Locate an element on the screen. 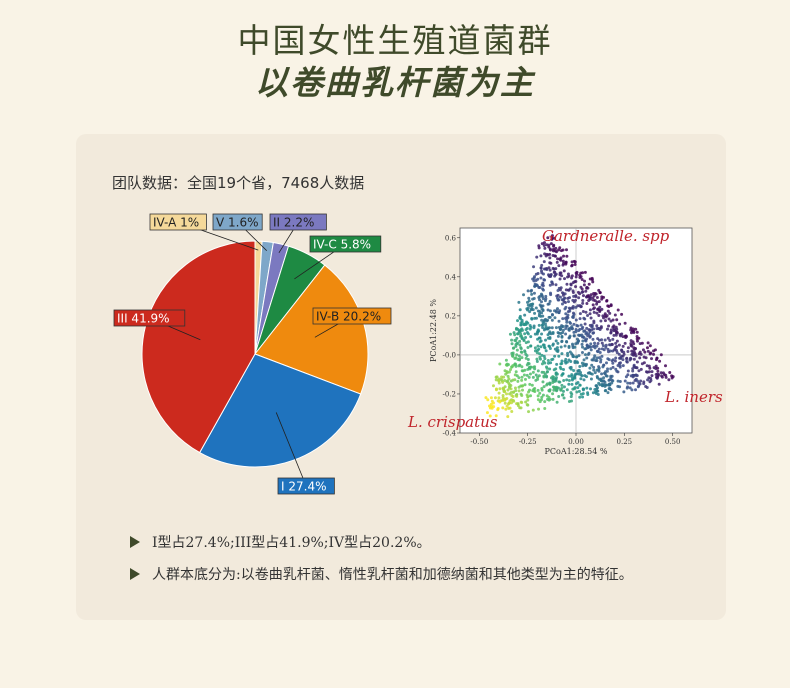  y-tick-label: -0.4 is located at coordinates (450, 434).